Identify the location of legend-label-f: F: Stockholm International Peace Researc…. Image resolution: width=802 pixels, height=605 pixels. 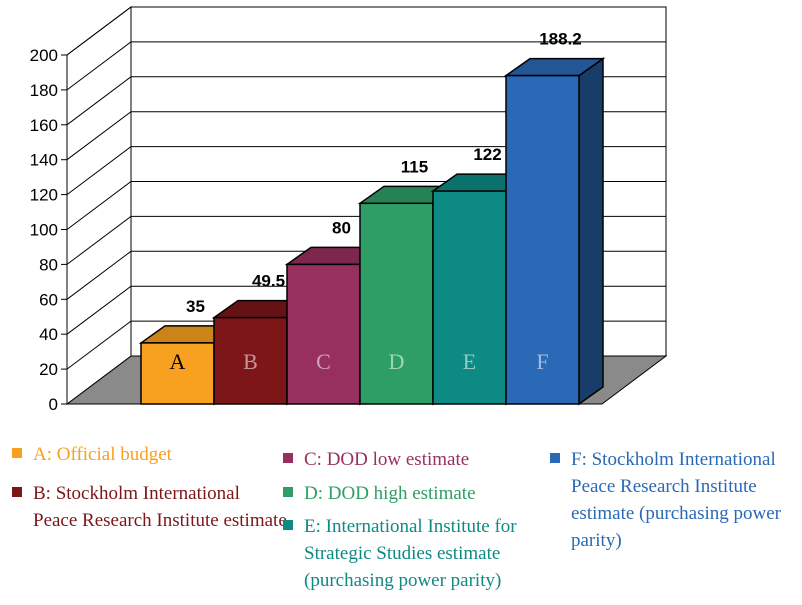
(676, 500).